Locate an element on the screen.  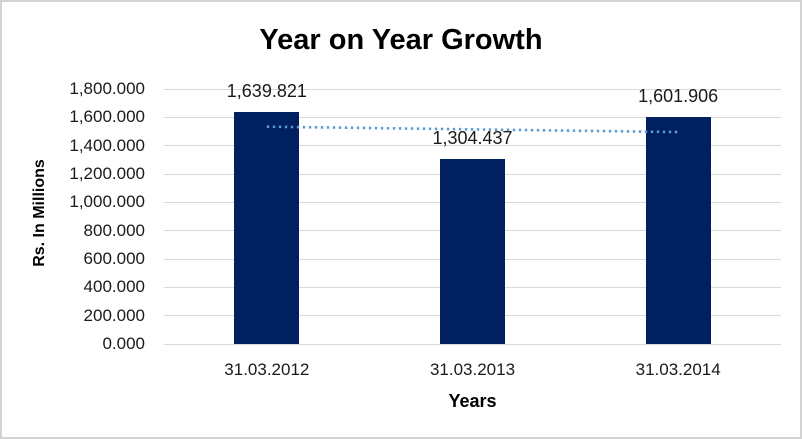
y-axis-tick-label: 800.000 is located at coordinates (114, 230).